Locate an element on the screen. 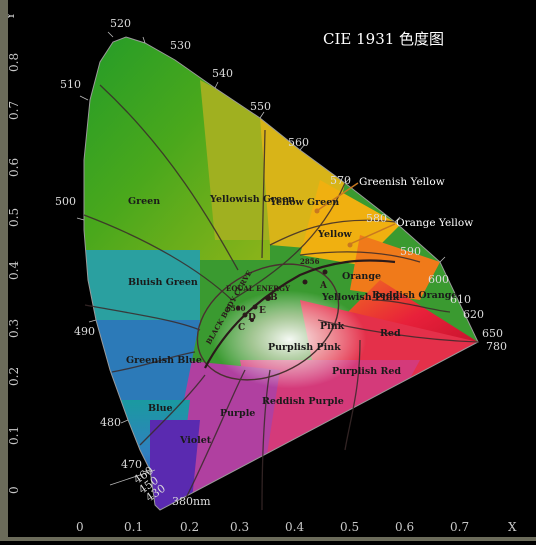 This screenshot has width=536, height=545. region-purplish-red: Purplish Red is located at coordinates (366, 371).